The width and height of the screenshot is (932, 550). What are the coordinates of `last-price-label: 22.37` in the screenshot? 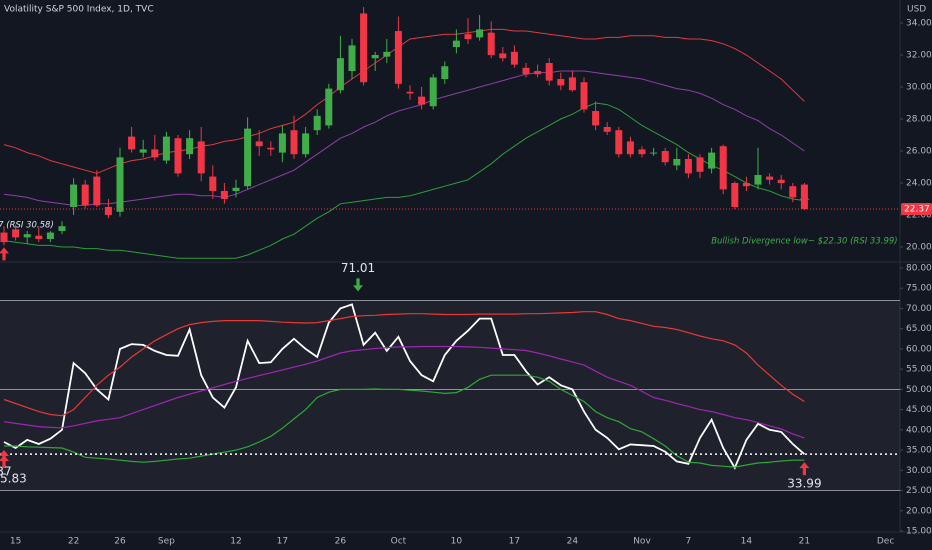 It's located at (917, 210).